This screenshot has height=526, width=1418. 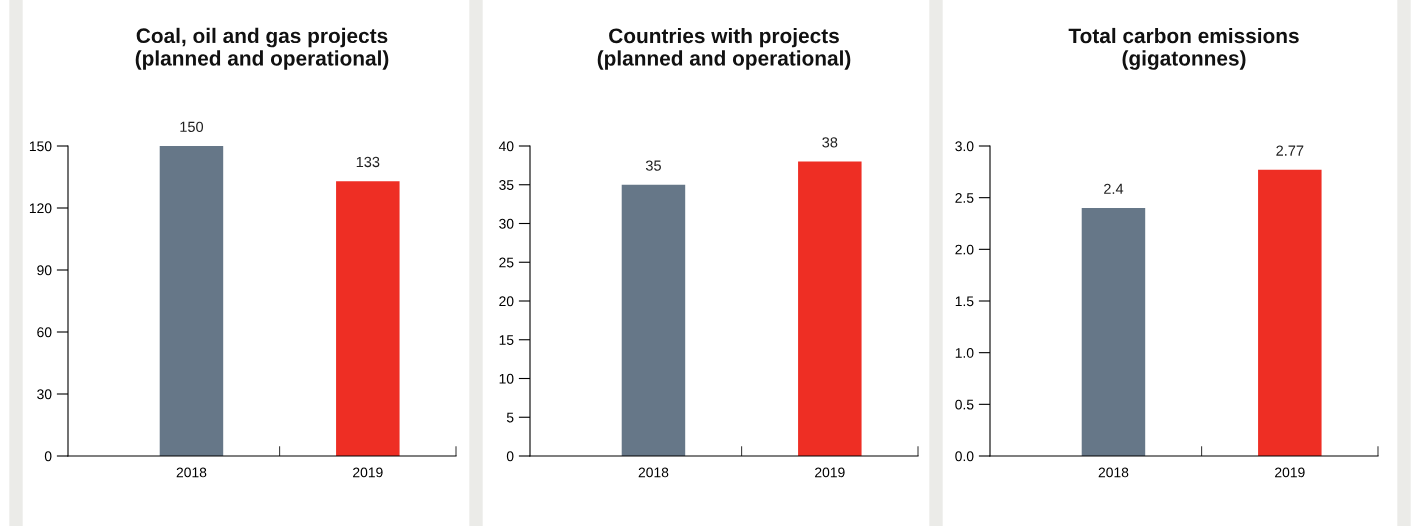 I want to click on data-label: 2.77, so click(x=1290, y=150).